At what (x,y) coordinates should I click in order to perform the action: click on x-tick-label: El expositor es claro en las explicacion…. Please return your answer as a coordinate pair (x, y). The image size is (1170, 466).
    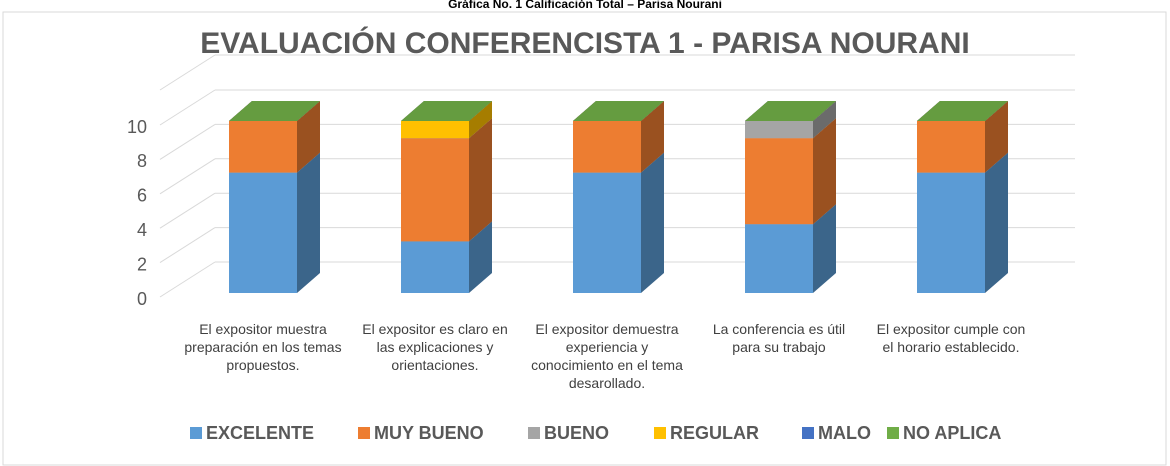
    Looking at the image, I should click on (435, 347).